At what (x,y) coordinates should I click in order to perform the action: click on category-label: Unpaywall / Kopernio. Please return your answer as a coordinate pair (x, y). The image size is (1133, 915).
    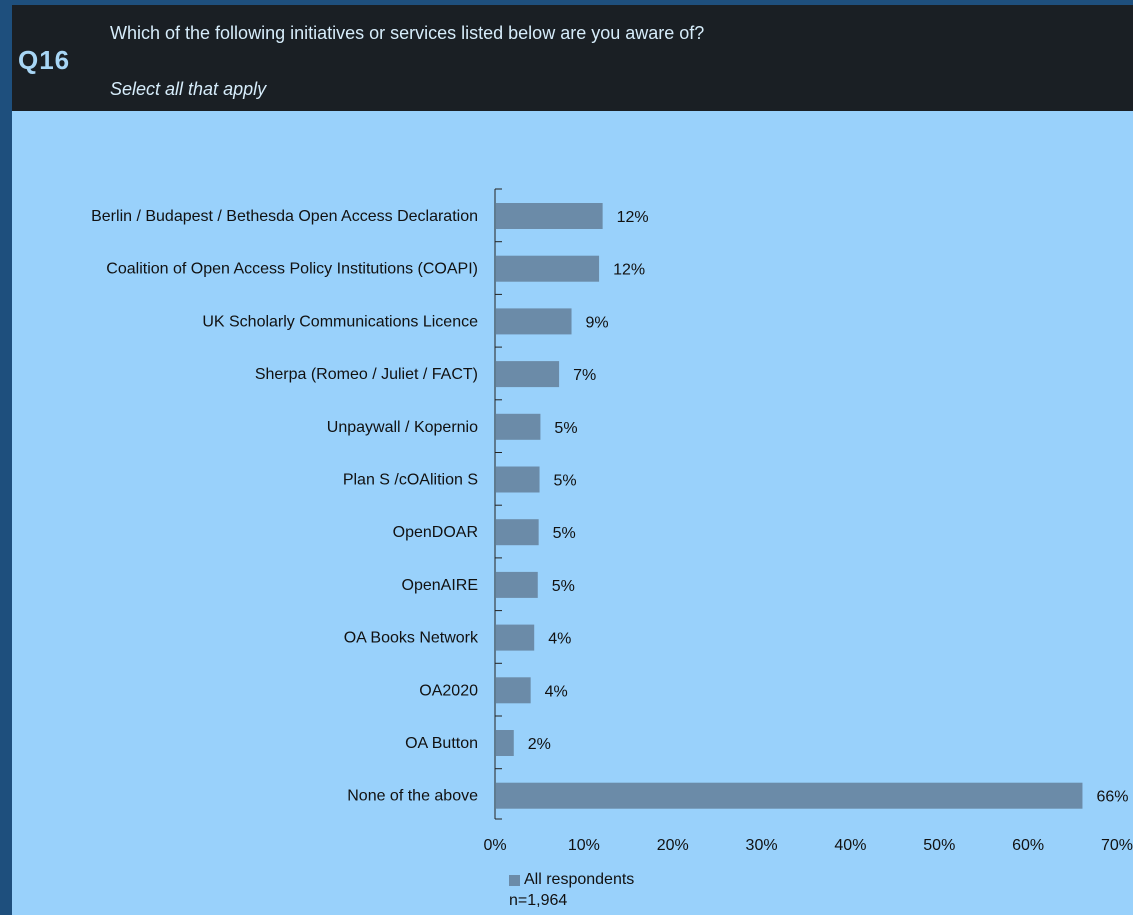
    Looking at the image, I should click on (402, 427).